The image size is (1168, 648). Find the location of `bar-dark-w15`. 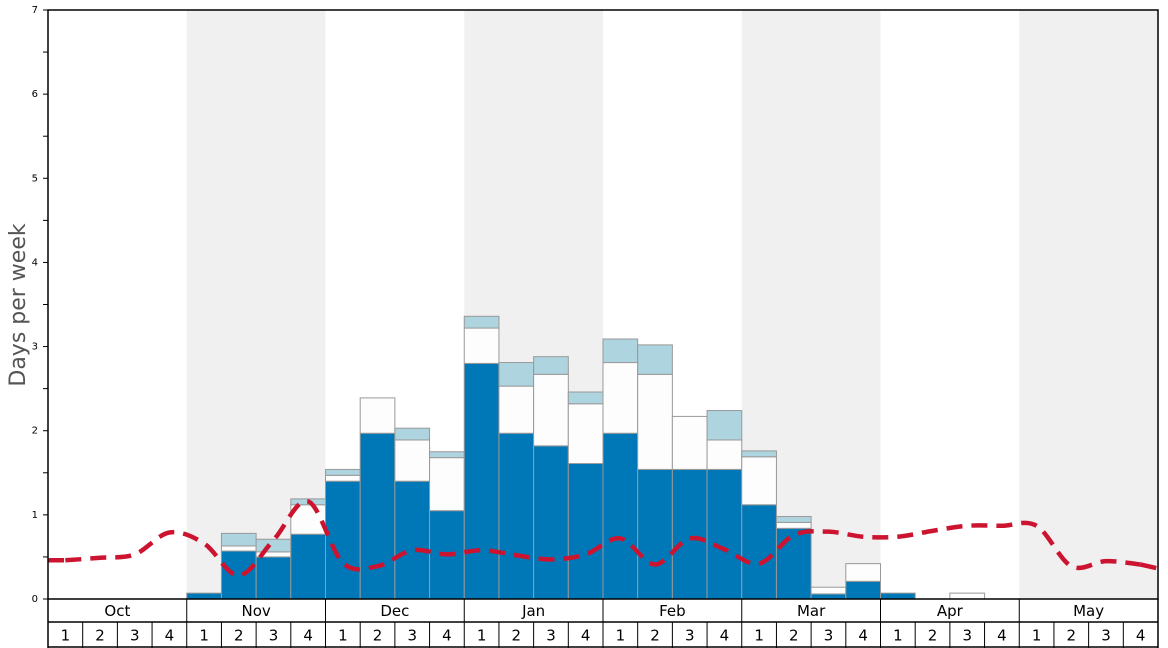

bar-dark-w15 is located at coordinates (551, 522).